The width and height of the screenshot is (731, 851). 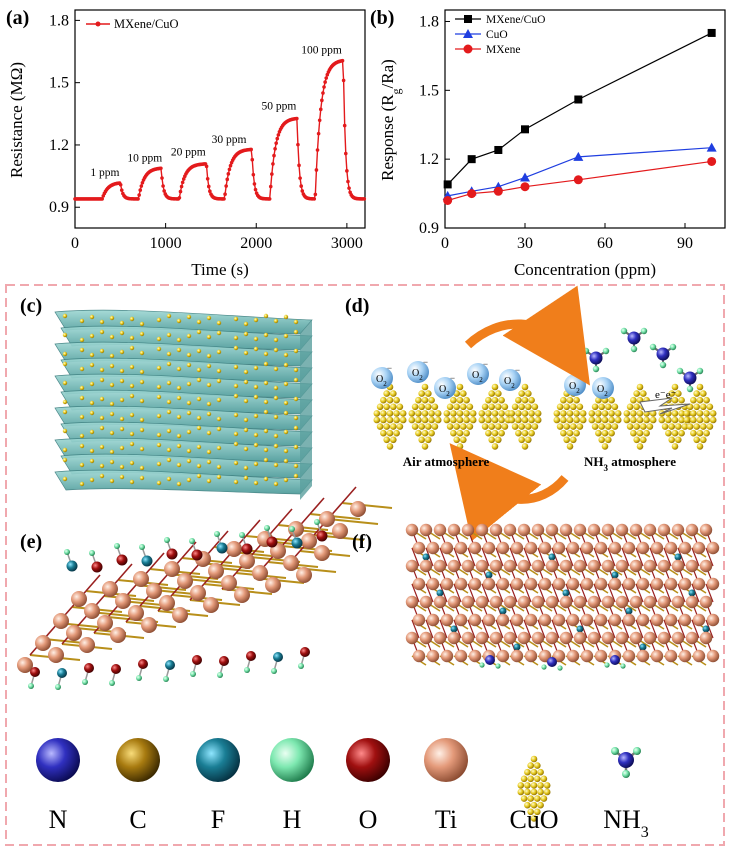 What do you see at coordinates (525, 243) in the screenshot?
I see `x-tick-label-b: 30` at bounding box center [525, 243].